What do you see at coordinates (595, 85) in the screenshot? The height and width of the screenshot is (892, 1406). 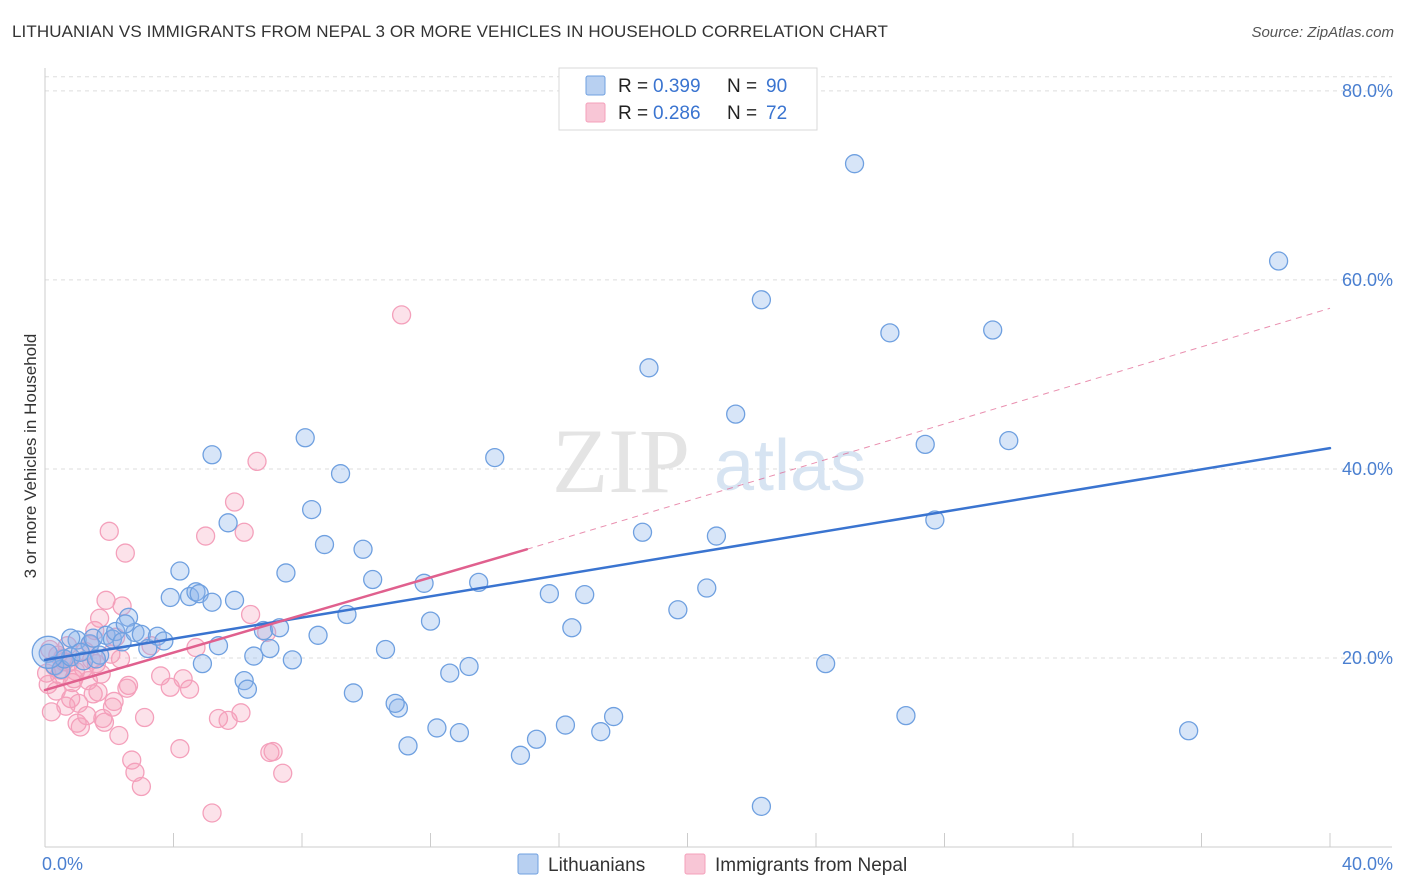 I see `legend-swatch-lithuanians` at bounding box center [595, 85].